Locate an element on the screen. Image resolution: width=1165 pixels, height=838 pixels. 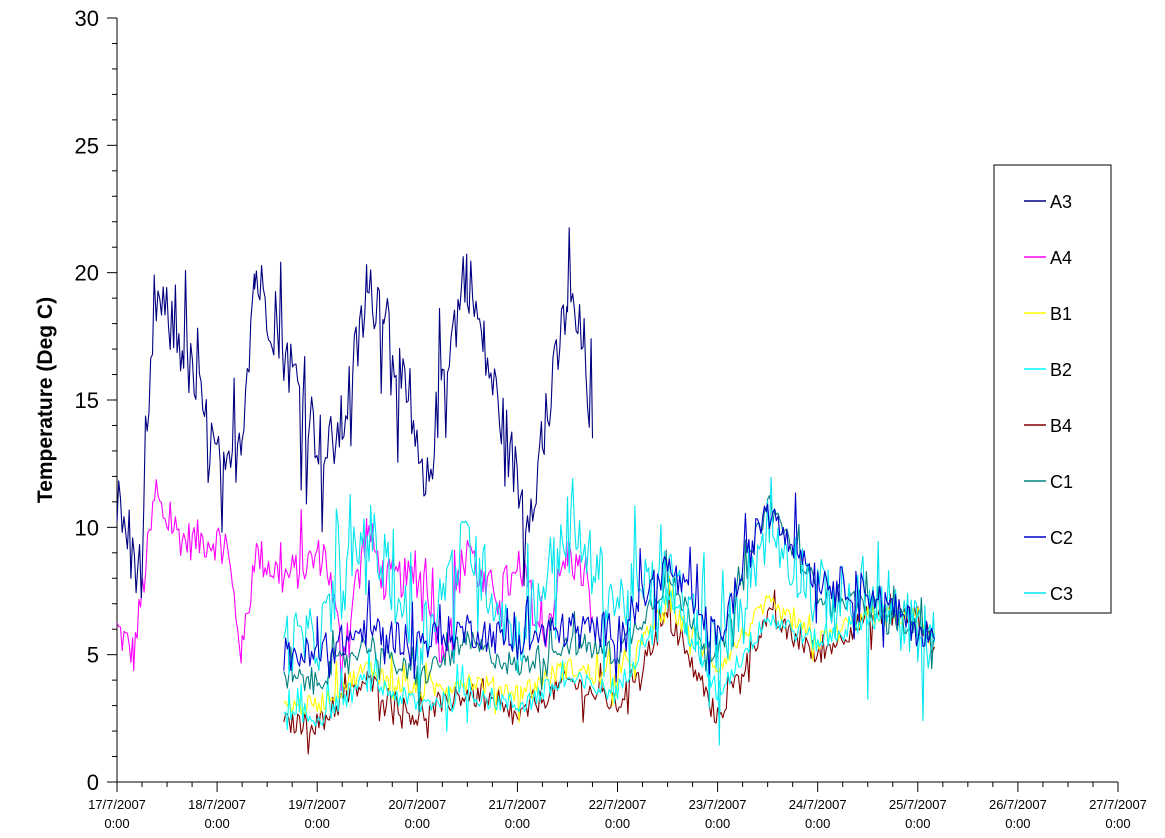
legend-label-a4: A4 is located at coordinates (1061, 258).